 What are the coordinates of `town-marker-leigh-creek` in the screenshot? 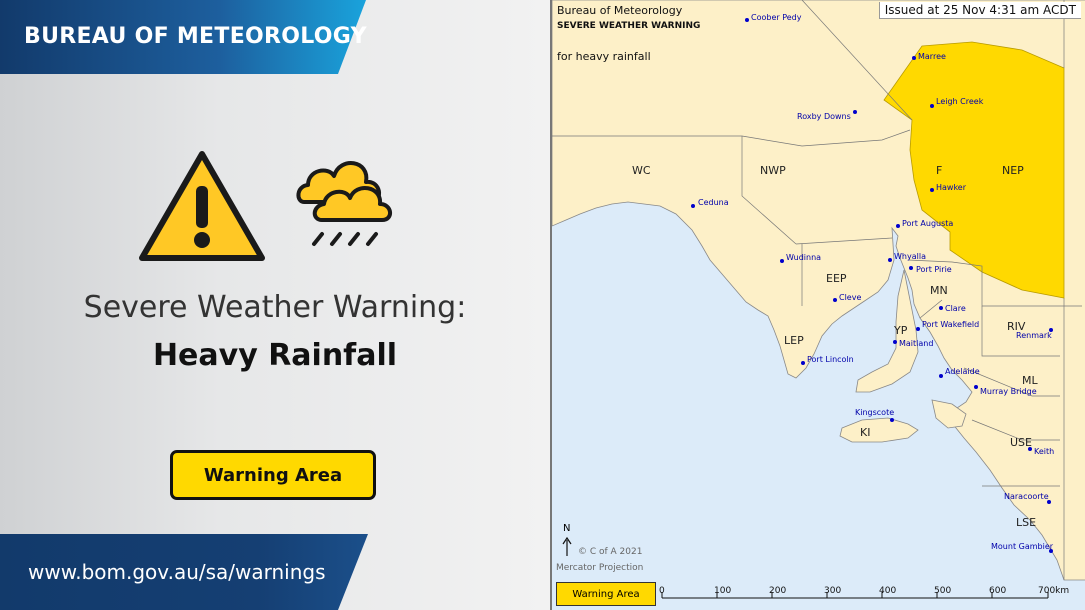 It's located at (932, 106).